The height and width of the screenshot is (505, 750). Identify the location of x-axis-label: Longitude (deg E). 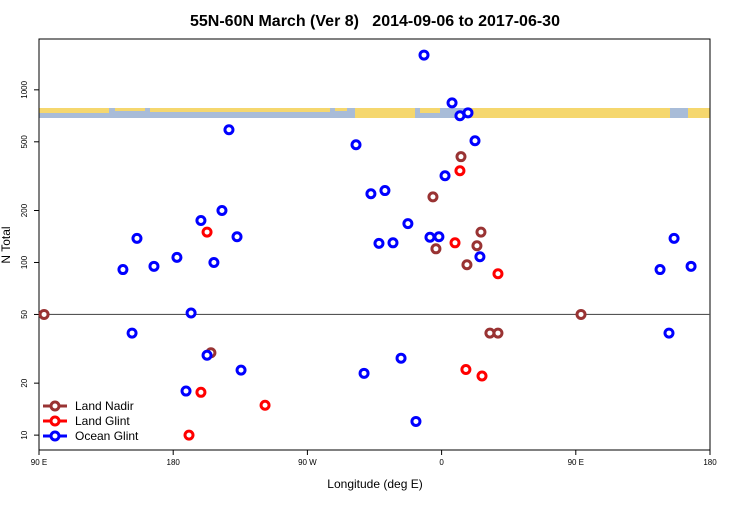
(374, 484).